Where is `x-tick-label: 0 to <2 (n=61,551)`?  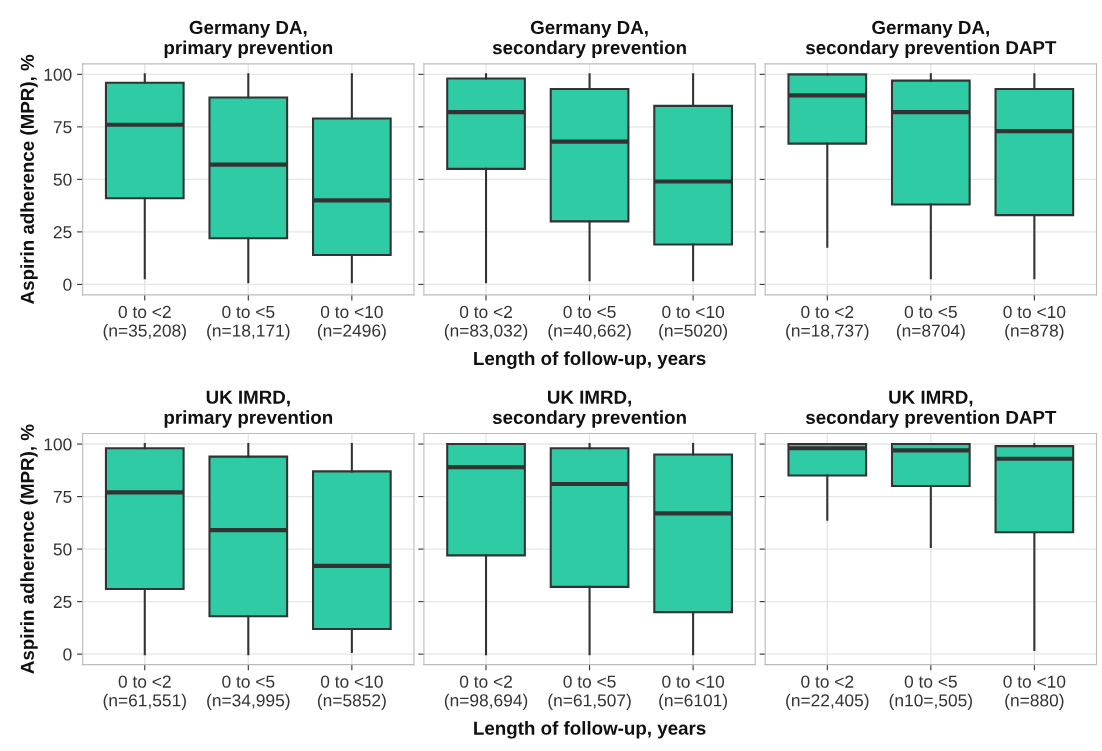 x-tick-label: 0 to <2 (n=61,551) is located at coordinates (144, 692).